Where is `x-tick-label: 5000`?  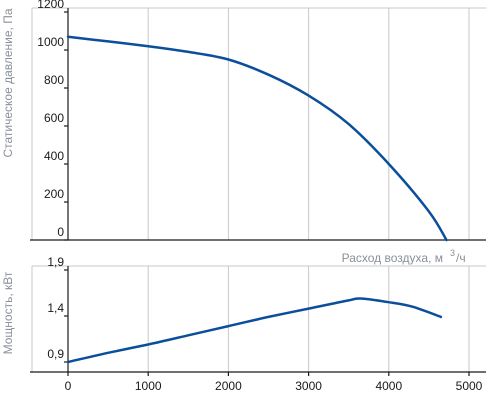
x-tick-label: 5000 is located at coordinates (469, 386).